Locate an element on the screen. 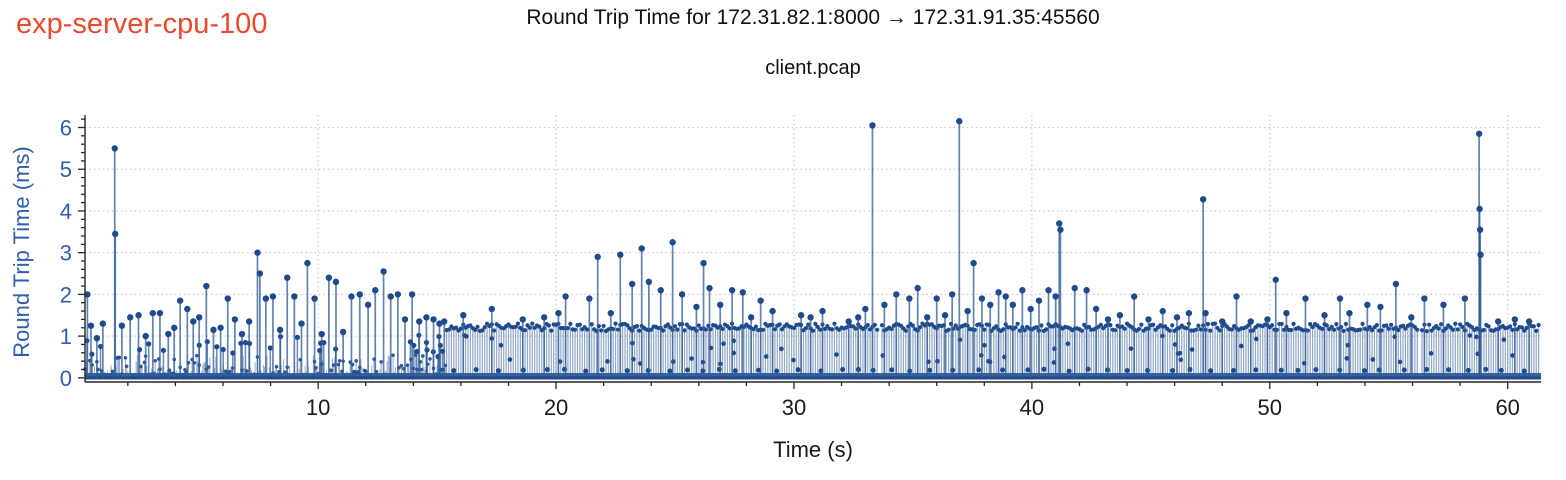  y-tick-labels: 0 1 2 3 4 5 6 is located at coordinates (66, 253).